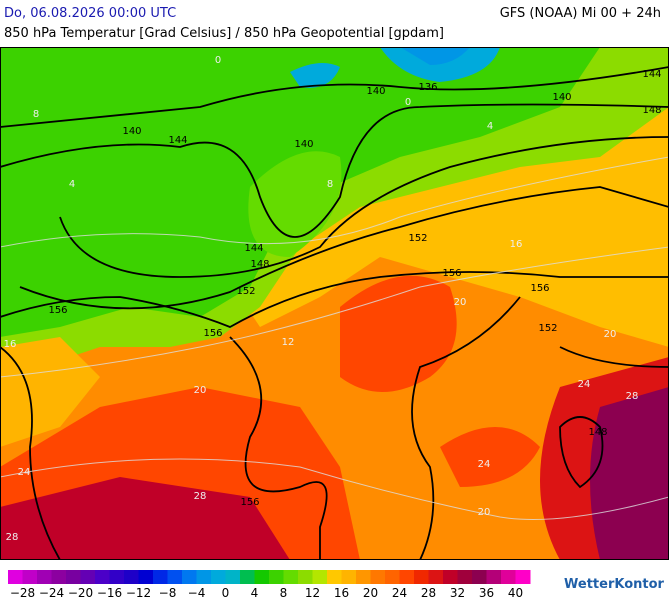 The height and width of the screenshot is (600, 669). Describe the element at coordinates (399, 593) in the screenshot. I see `legend-label: 24` at that location.